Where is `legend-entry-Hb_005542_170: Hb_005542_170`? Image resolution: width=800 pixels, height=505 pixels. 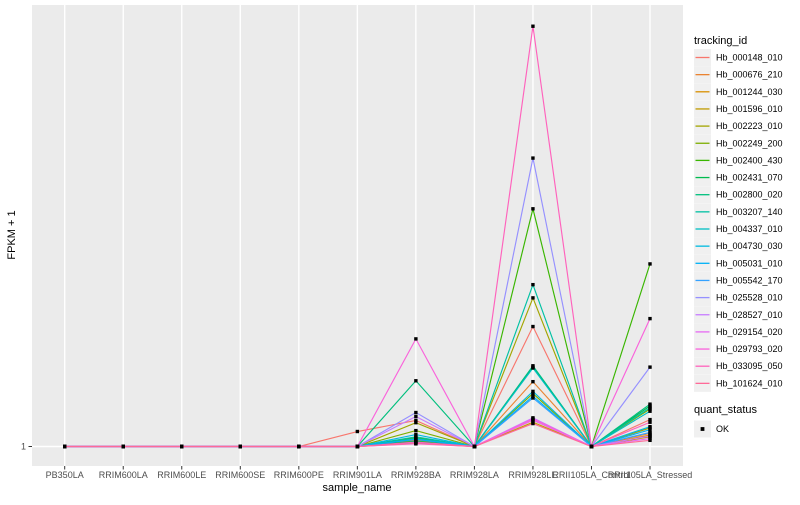
legend-entry-Hb_005542_170: Hb_005542_170 is located at coordinates (738, 280).